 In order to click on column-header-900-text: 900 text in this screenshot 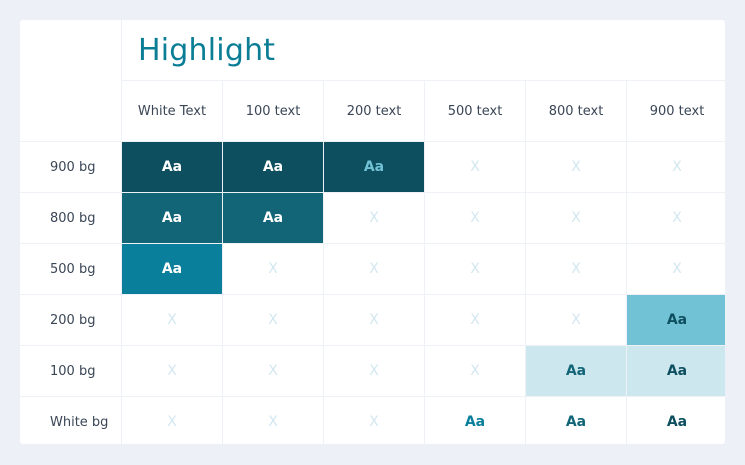, I will do `click(676, 111)`.